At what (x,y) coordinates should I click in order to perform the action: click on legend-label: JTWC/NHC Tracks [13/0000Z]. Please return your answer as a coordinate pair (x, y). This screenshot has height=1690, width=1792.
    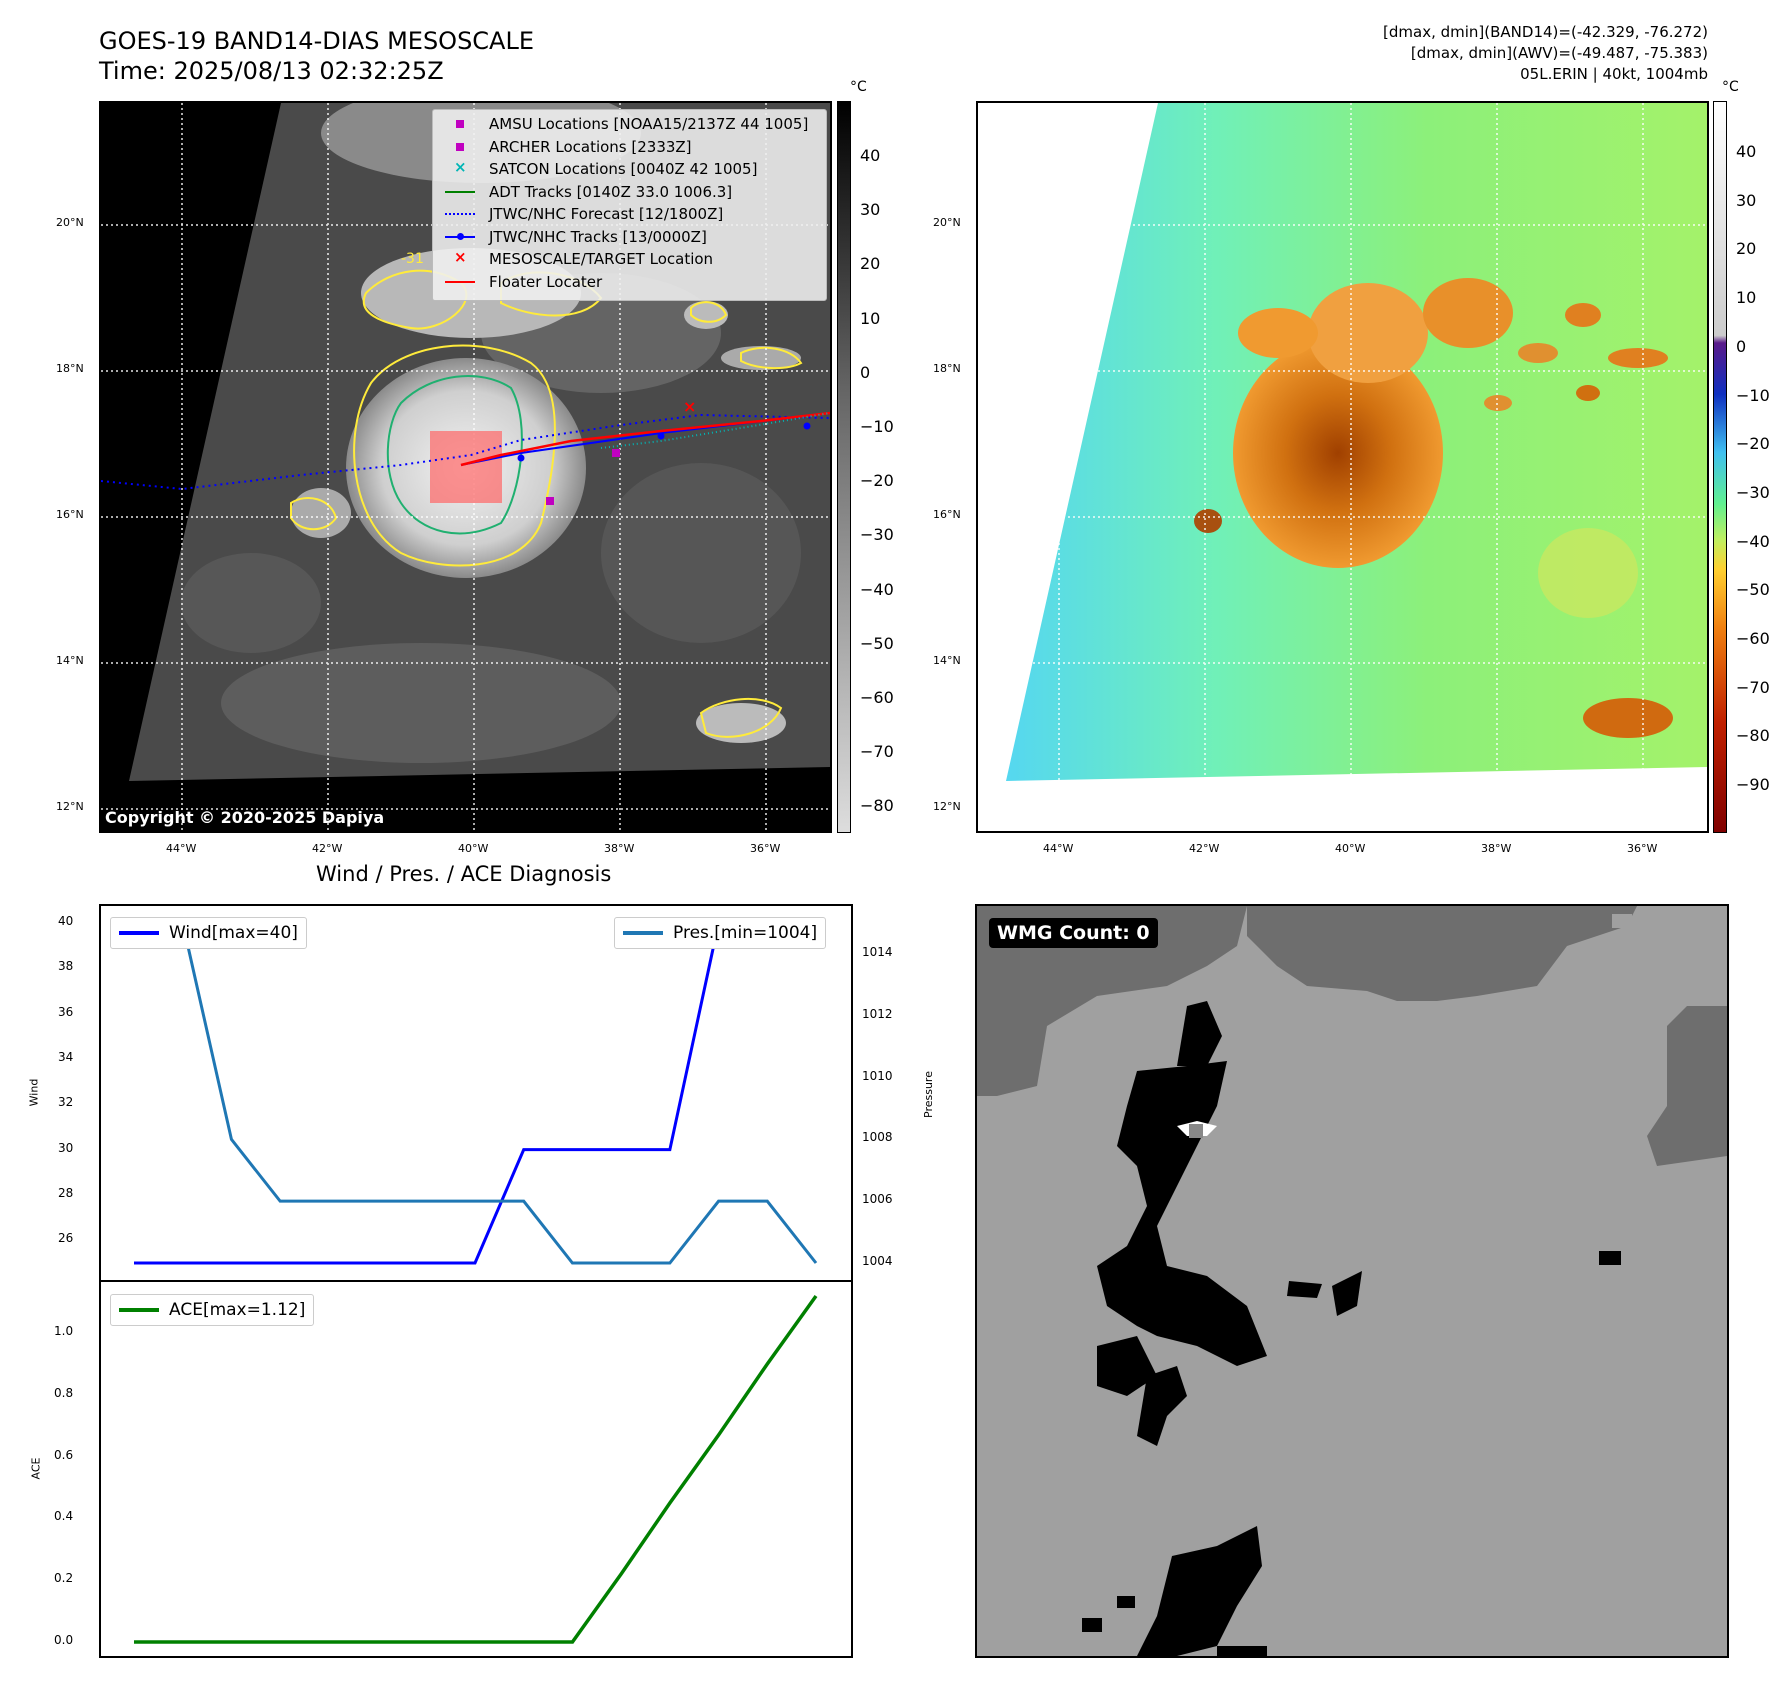
    Looking at the image, I should click on (598, 236).